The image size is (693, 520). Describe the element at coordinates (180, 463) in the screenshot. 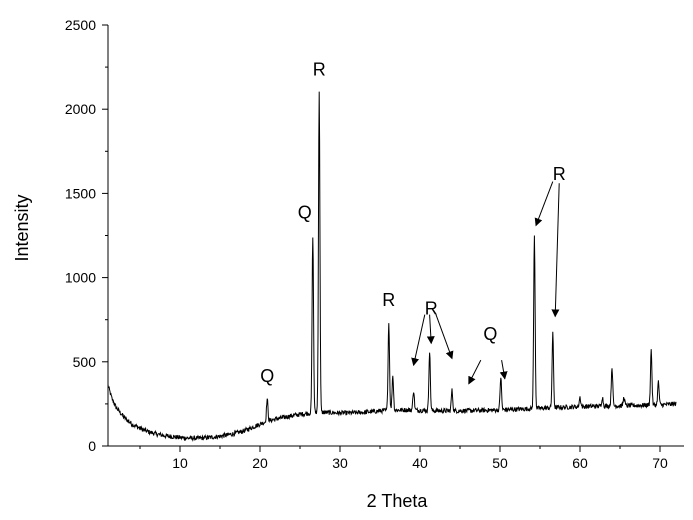

I see `x-tick-label: 10` at that location.